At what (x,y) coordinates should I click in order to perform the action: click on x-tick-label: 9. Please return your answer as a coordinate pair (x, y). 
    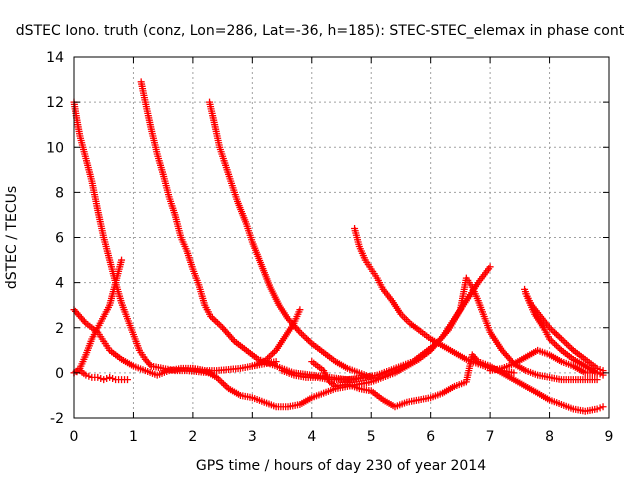
    Looking at the image, I should click on (609, 437).